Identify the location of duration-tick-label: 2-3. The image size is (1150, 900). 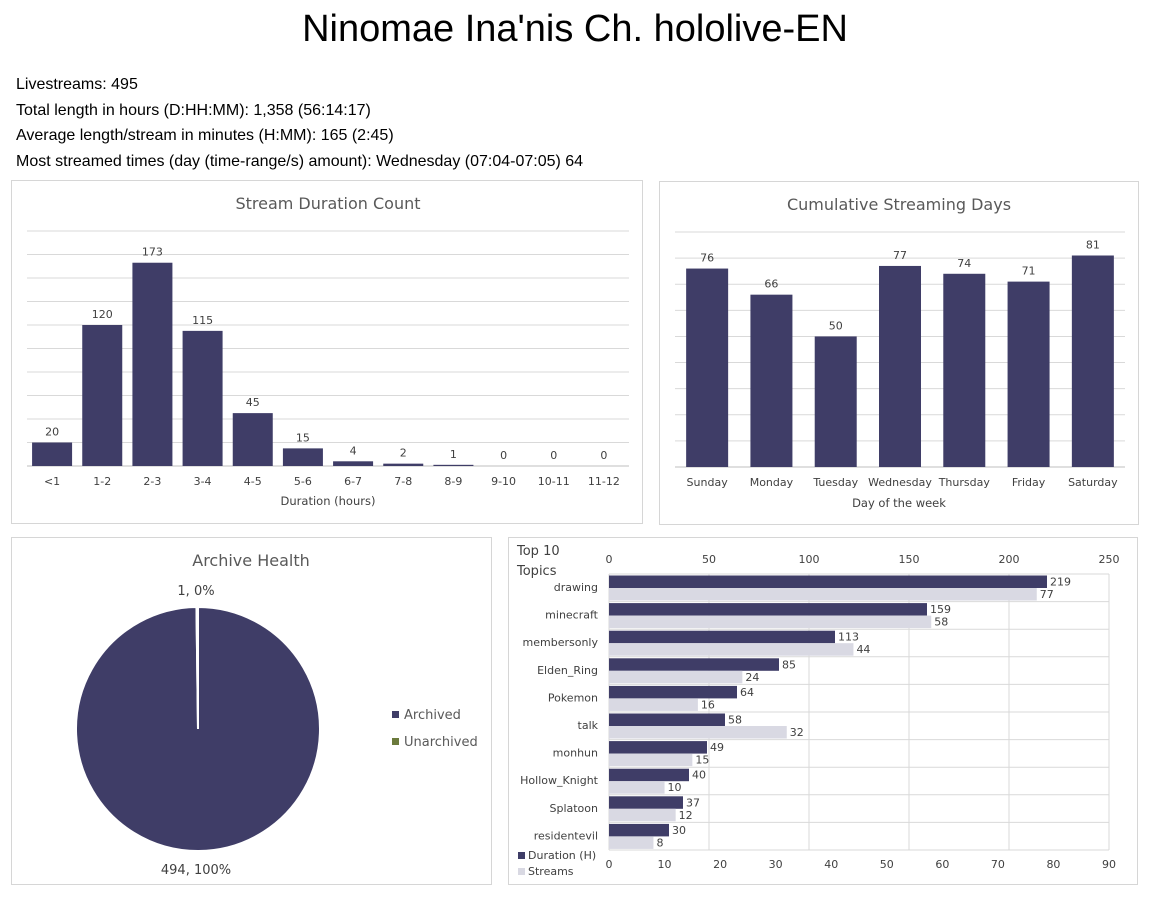
(152, 481).